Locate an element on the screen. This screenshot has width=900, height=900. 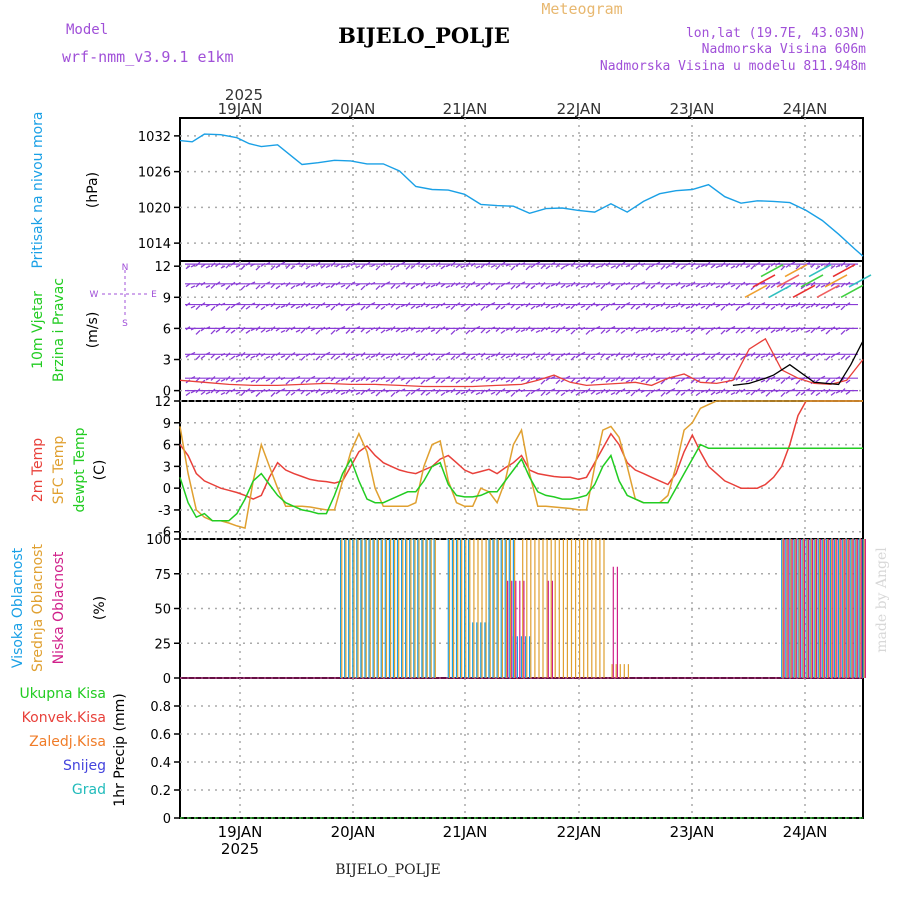
bottom-date-labels: 19JAN 20JAN 21JAN 22JAN 23JAN 24JAN is located at coordinates (523, 832).